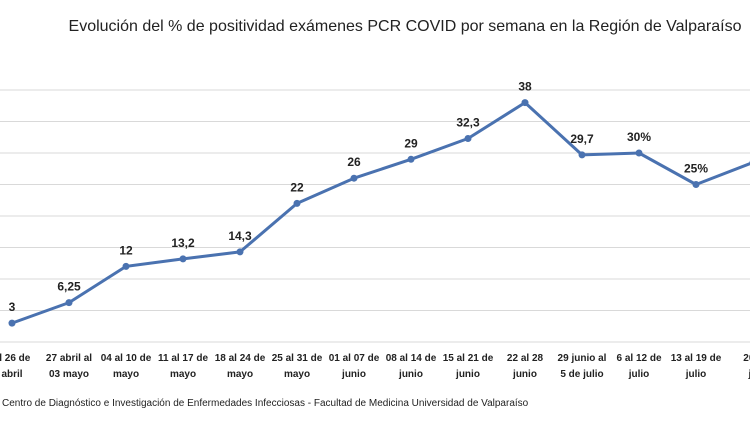 This screenshot has width=750, height=424. Describe the element at coordinates (746, 358) in the screenshot. I see `x-tick-label: 20 a` at that location.